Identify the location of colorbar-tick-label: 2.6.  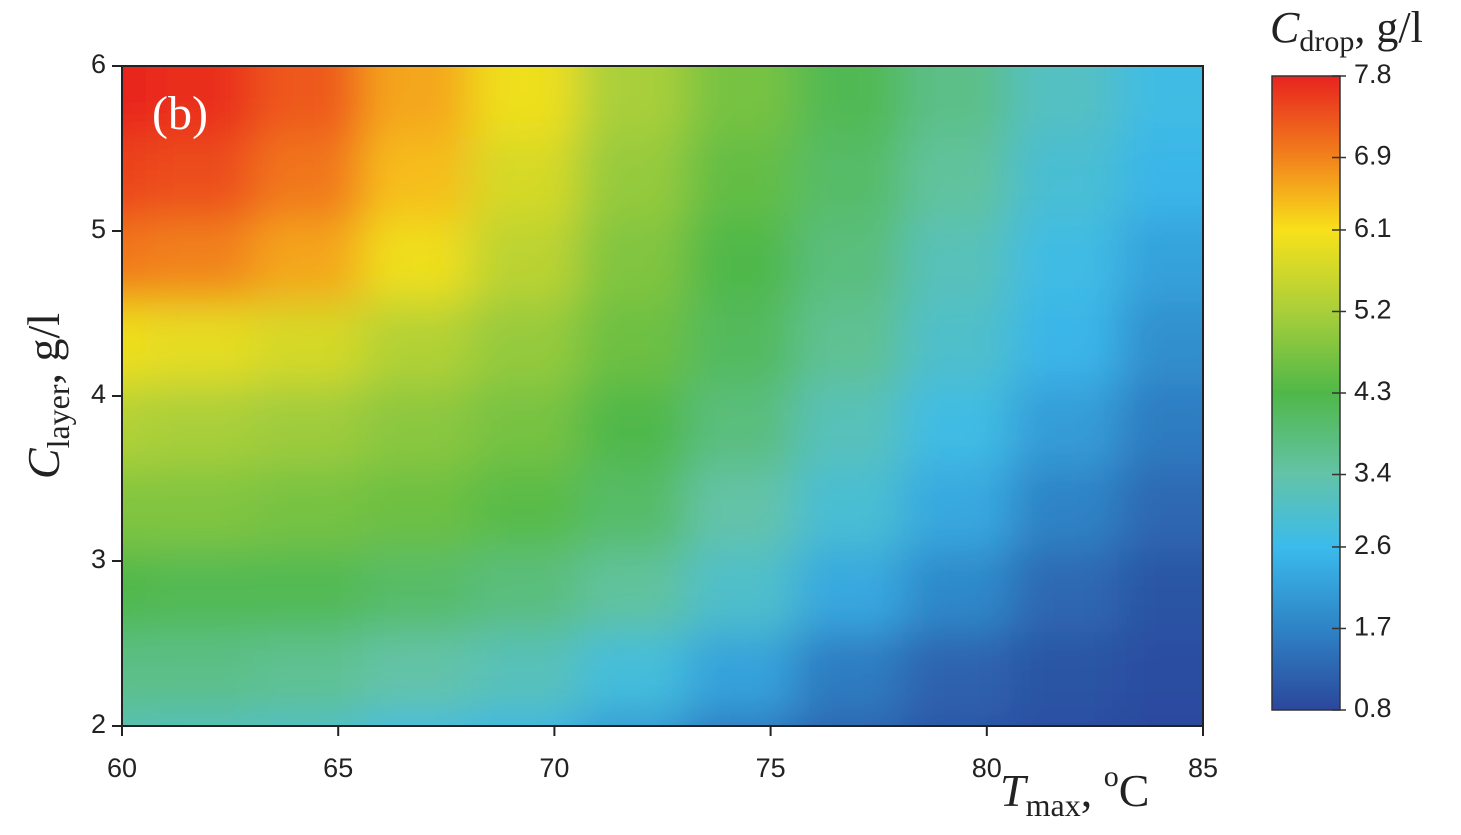
(1373, 545).